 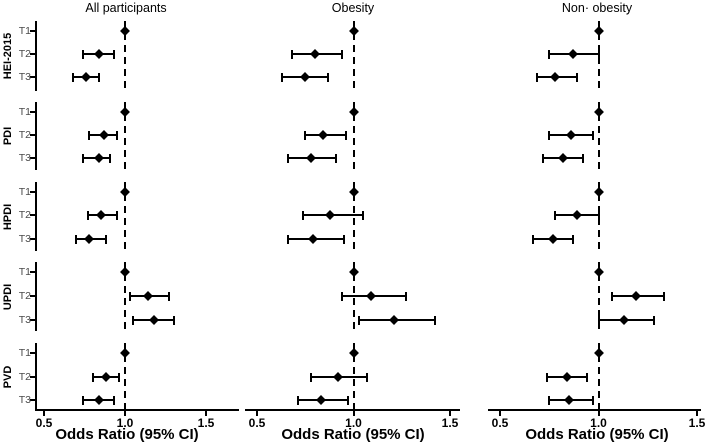 I want to click on x-axis-title: Odds Ratio (95% CI), so click(x=353, y=434).